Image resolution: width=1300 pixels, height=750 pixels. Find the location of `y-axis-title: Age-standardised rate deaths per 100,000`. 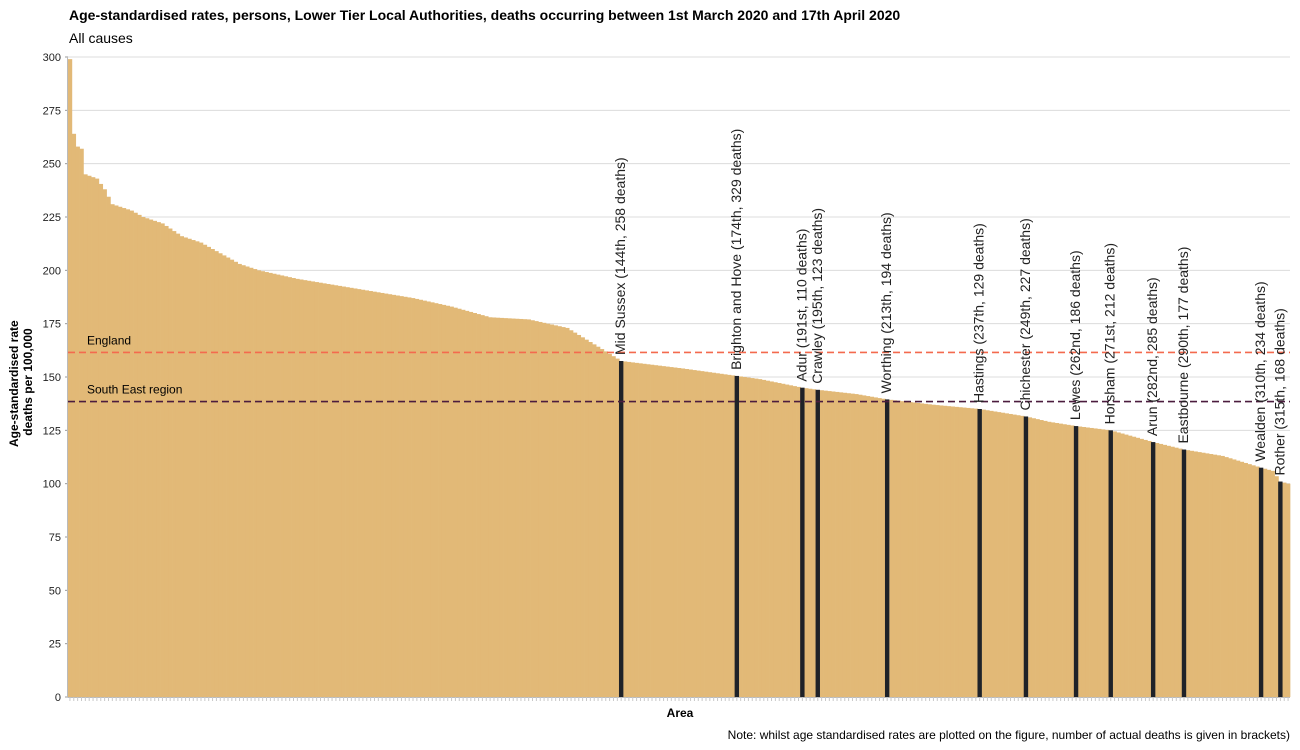

y-axis-title: Age-standardised rate deaths per 100,000 is located at coordinates (21, 382).